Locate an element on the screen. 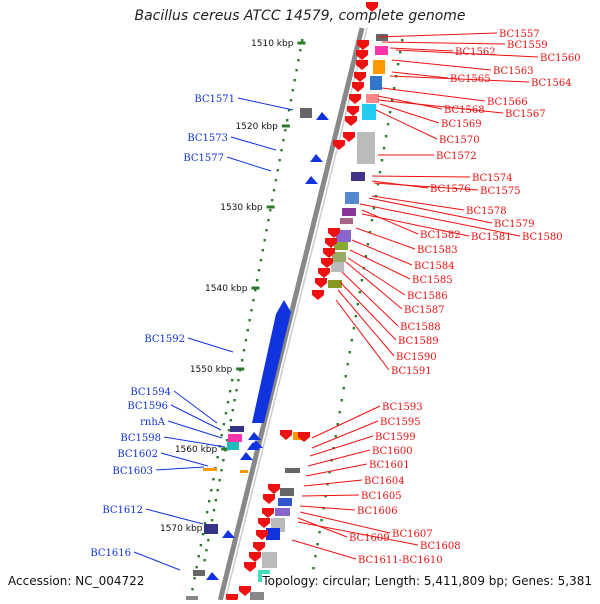  gene-label-right: BC1595 is located at coordinates (400, 422).